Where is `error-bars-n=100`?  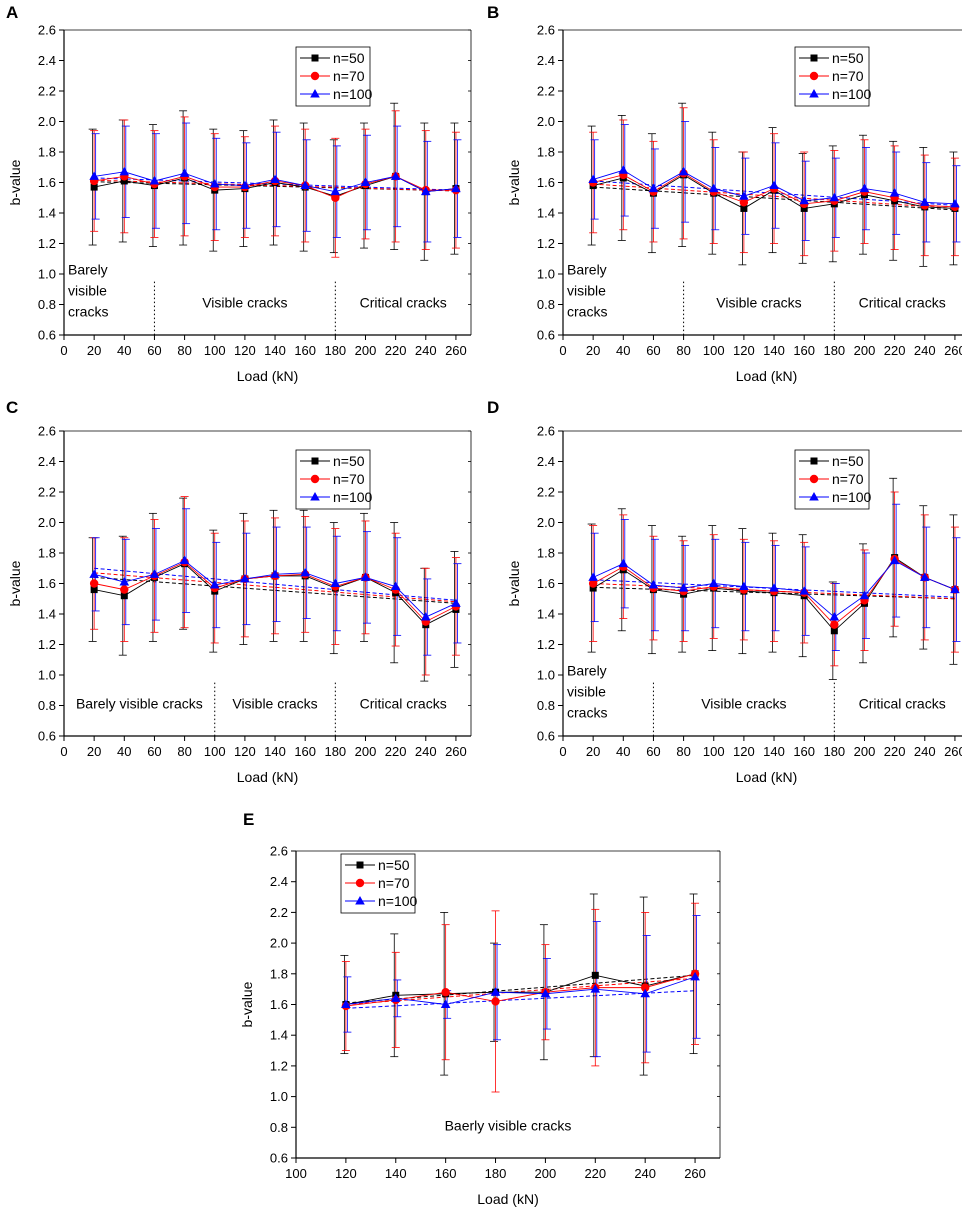
error-bars-n=100 is located at coordinates (775, 577).